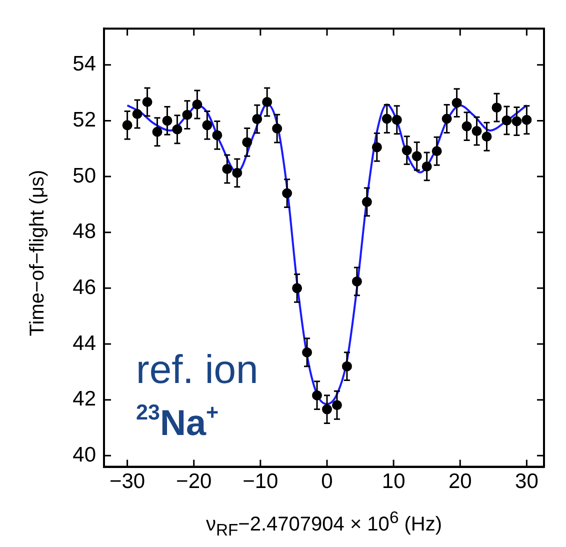 This screenshot has height=547, width=566. Describe the element at coordinates (197, 370) in the screenshot. I see `annotation: ref. ion` at that location.